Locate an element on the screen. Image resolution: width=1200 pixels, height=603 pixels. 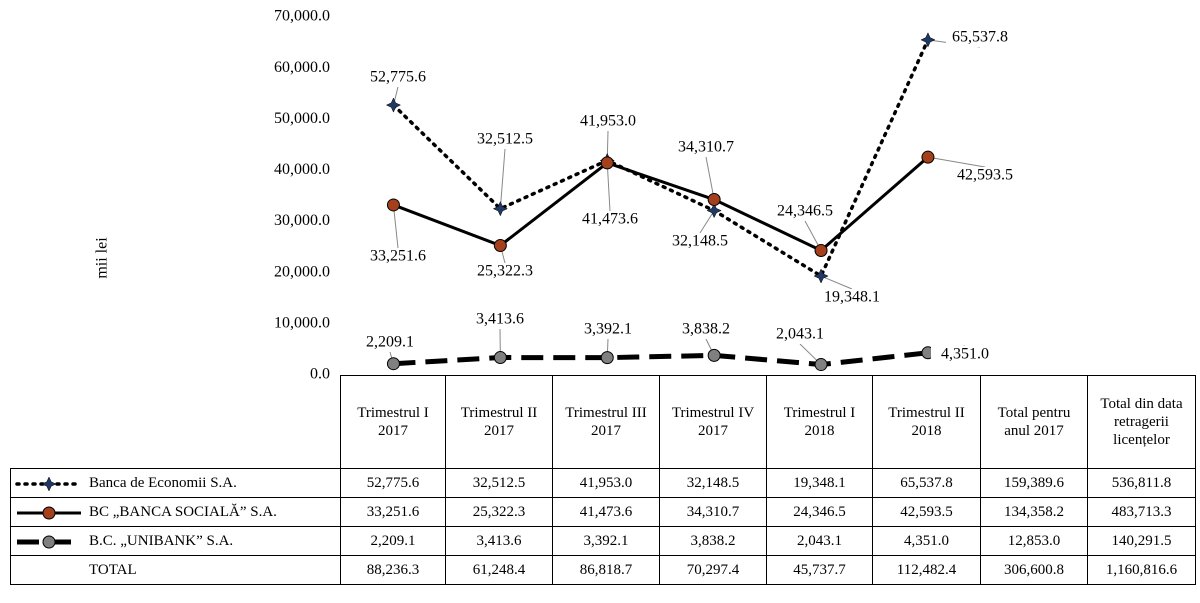
header-cell: Total din data retragerii licențelor is located at coordinates (1141, 422).